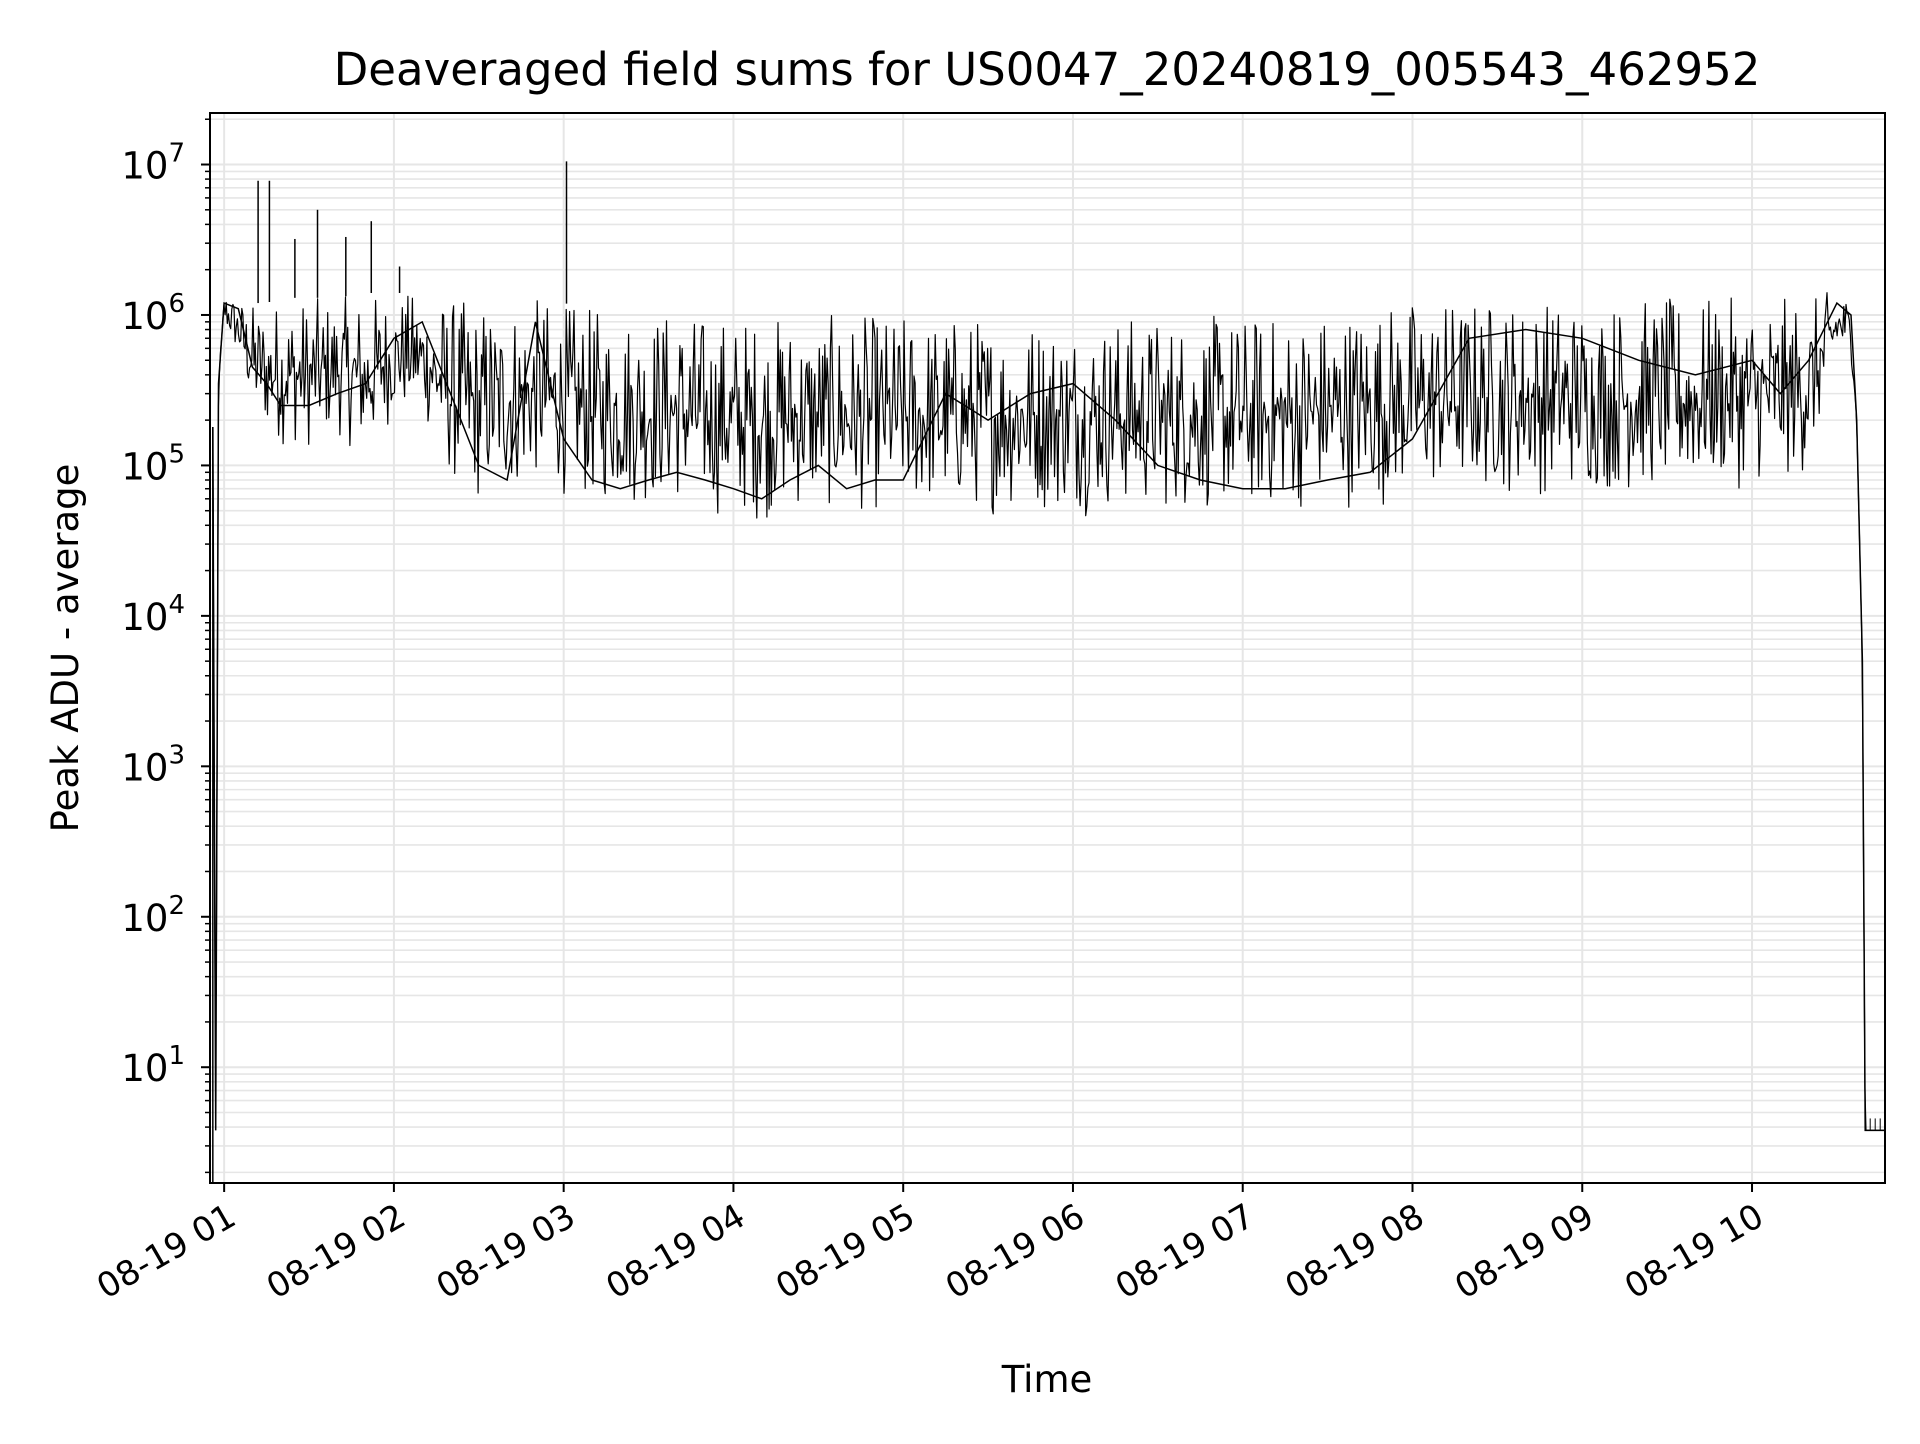 The width and height of the screenshot is (1920, 1444). Describe the element at coordinates (153, 463) in the screenshot. I see `y-tick-label: 10⁵` at that location.